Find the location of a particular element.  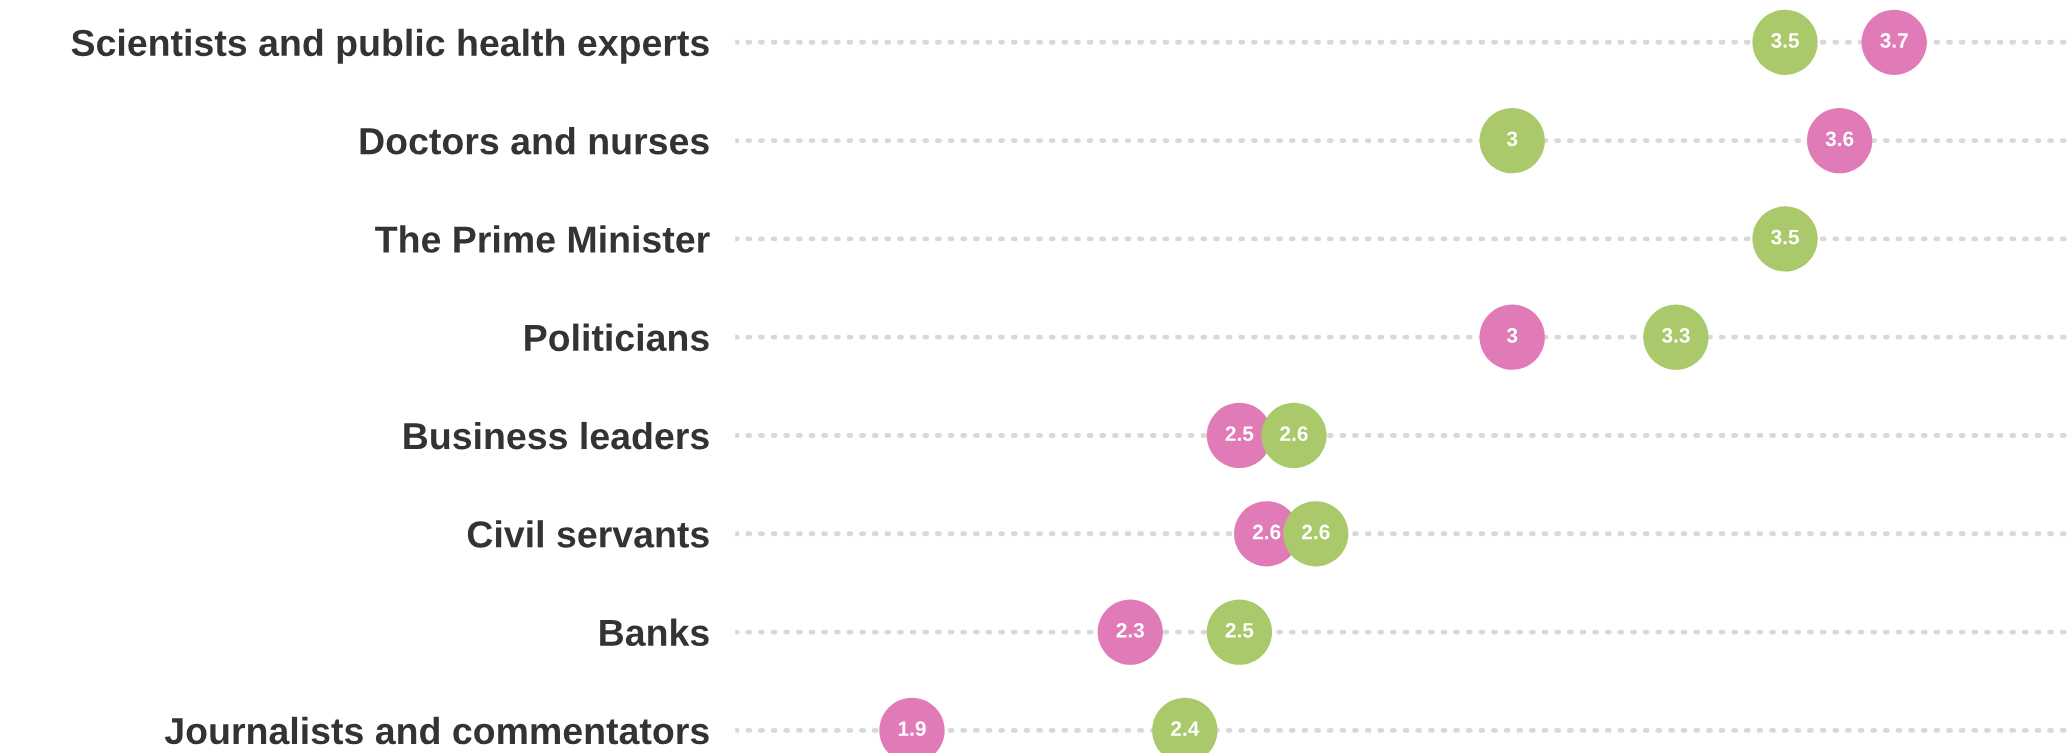

data-label: 3.7 is located at coordinates (1894, 40).